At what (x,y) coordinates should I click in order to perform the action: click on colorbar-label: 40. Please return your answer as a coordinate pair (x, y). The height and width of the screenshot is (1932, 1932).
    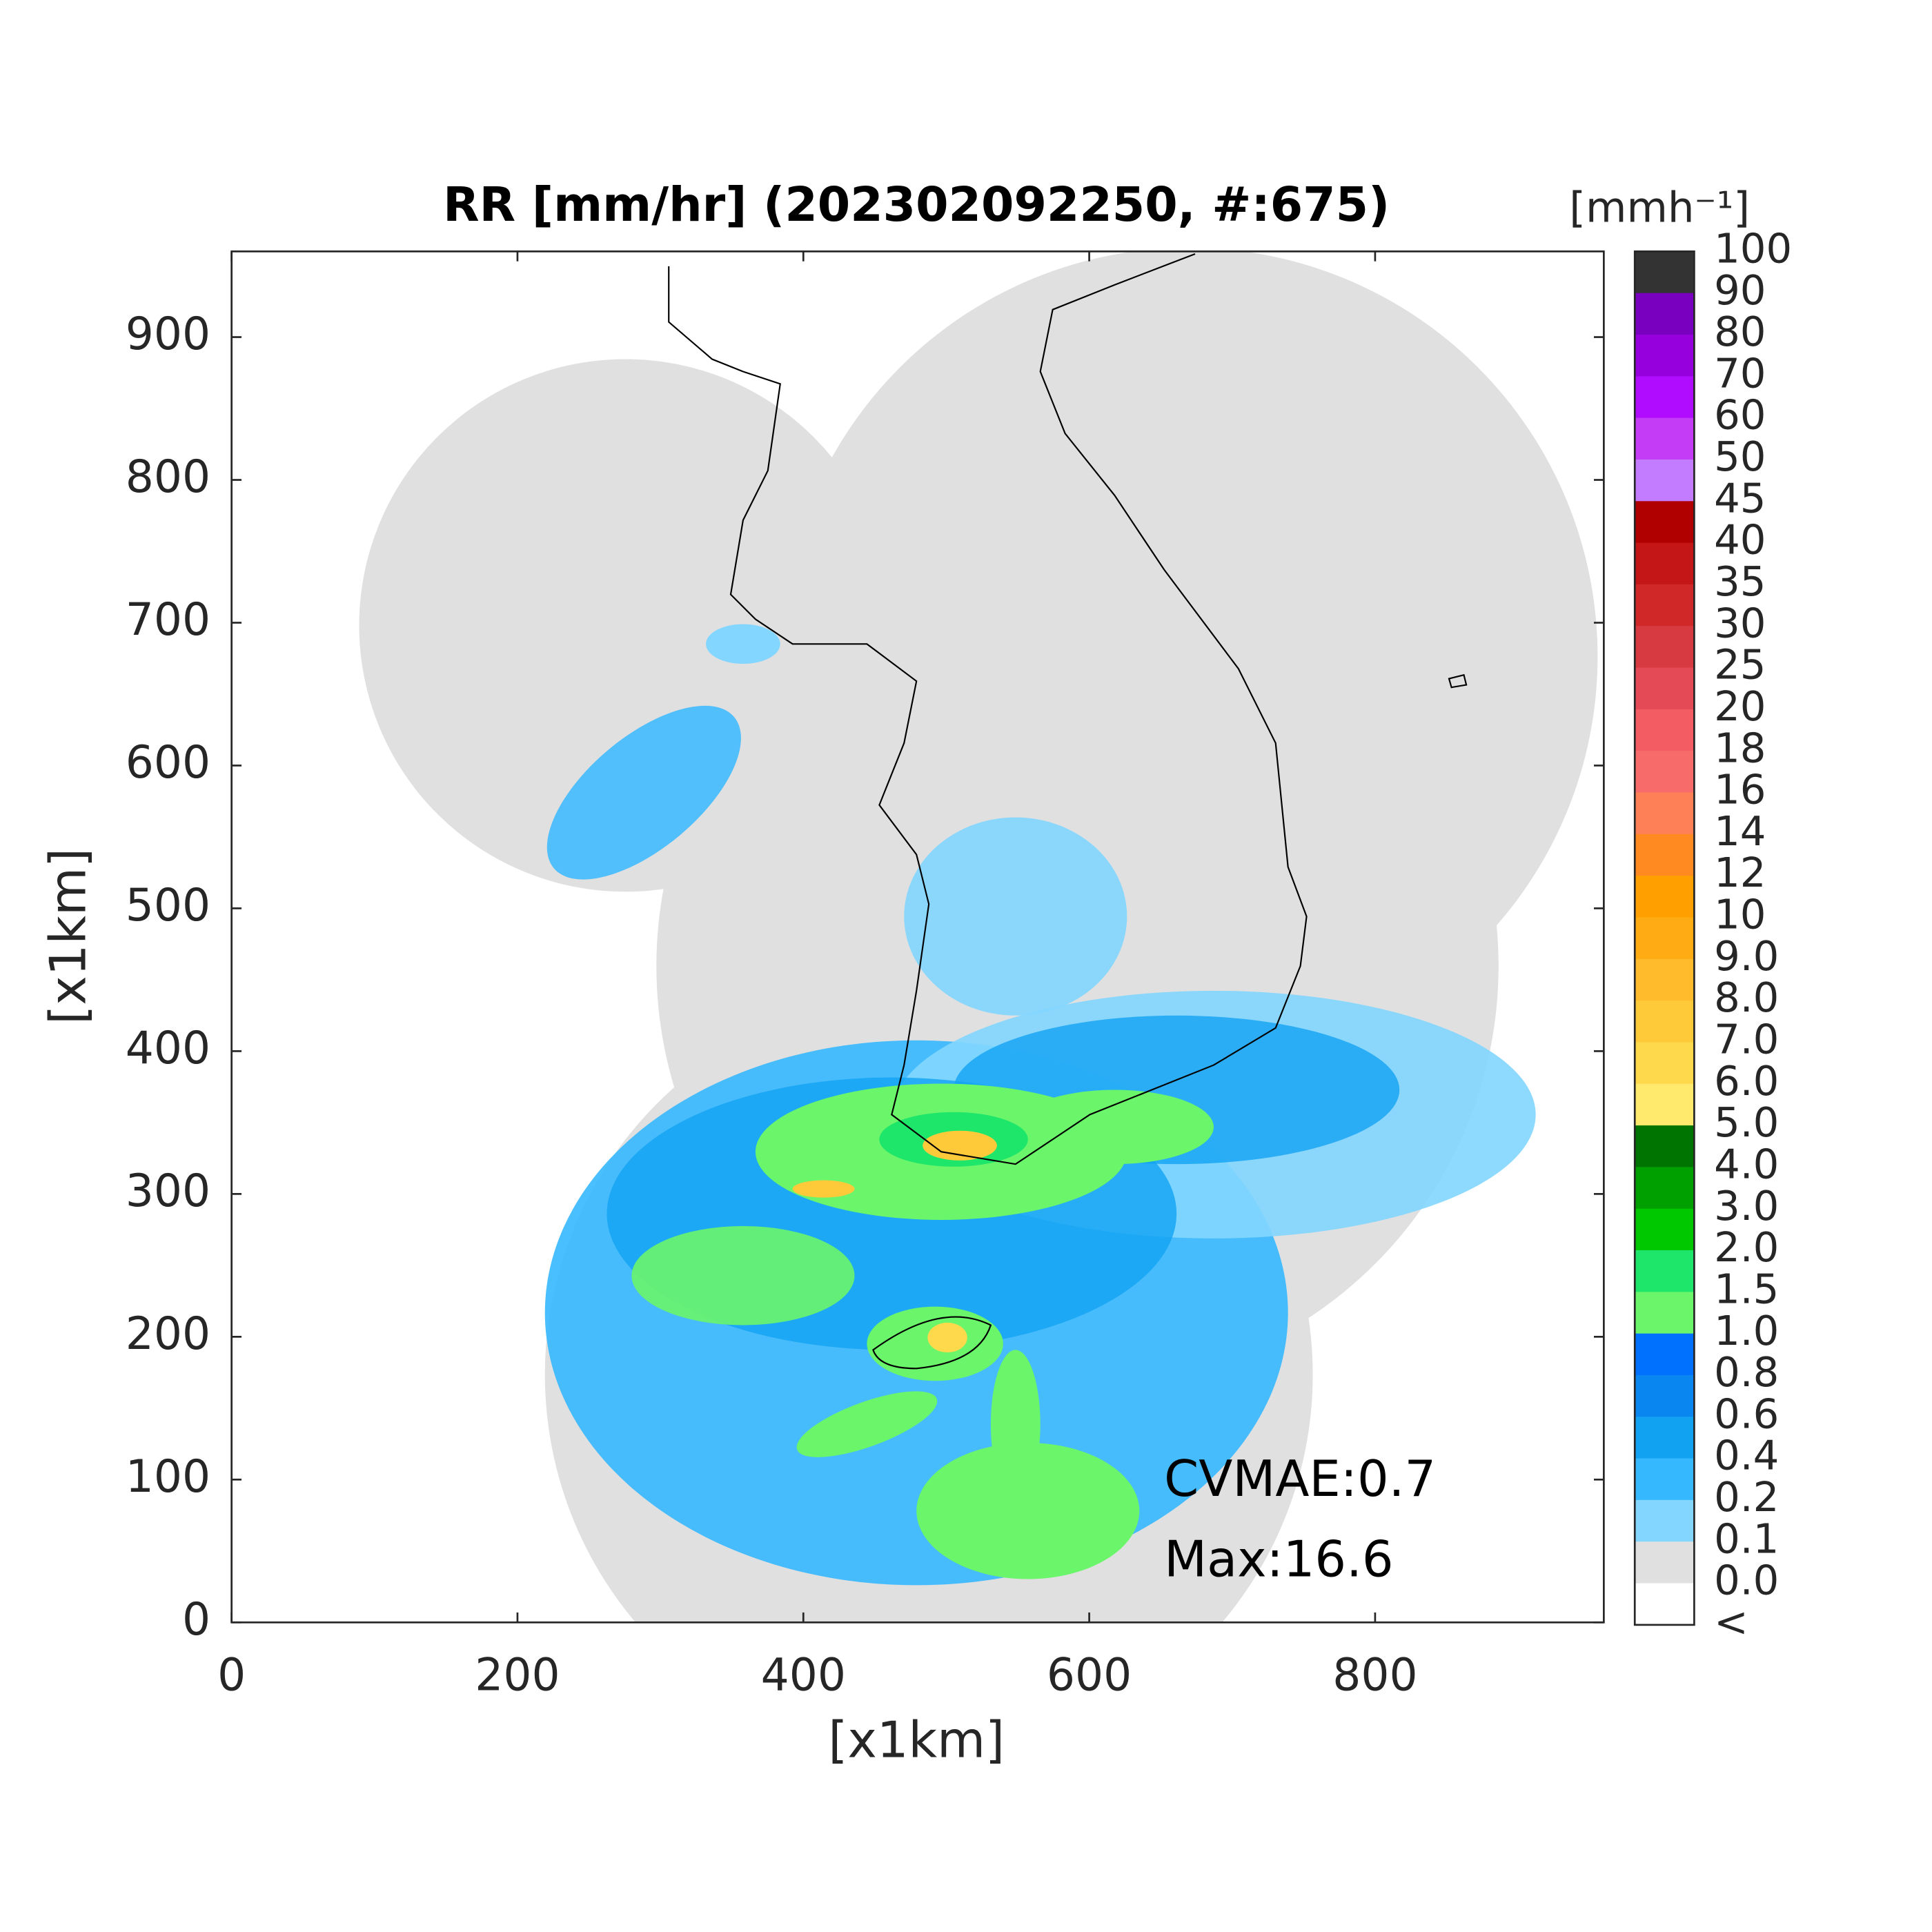
    Looking at the image, I should click on (1740, 540).